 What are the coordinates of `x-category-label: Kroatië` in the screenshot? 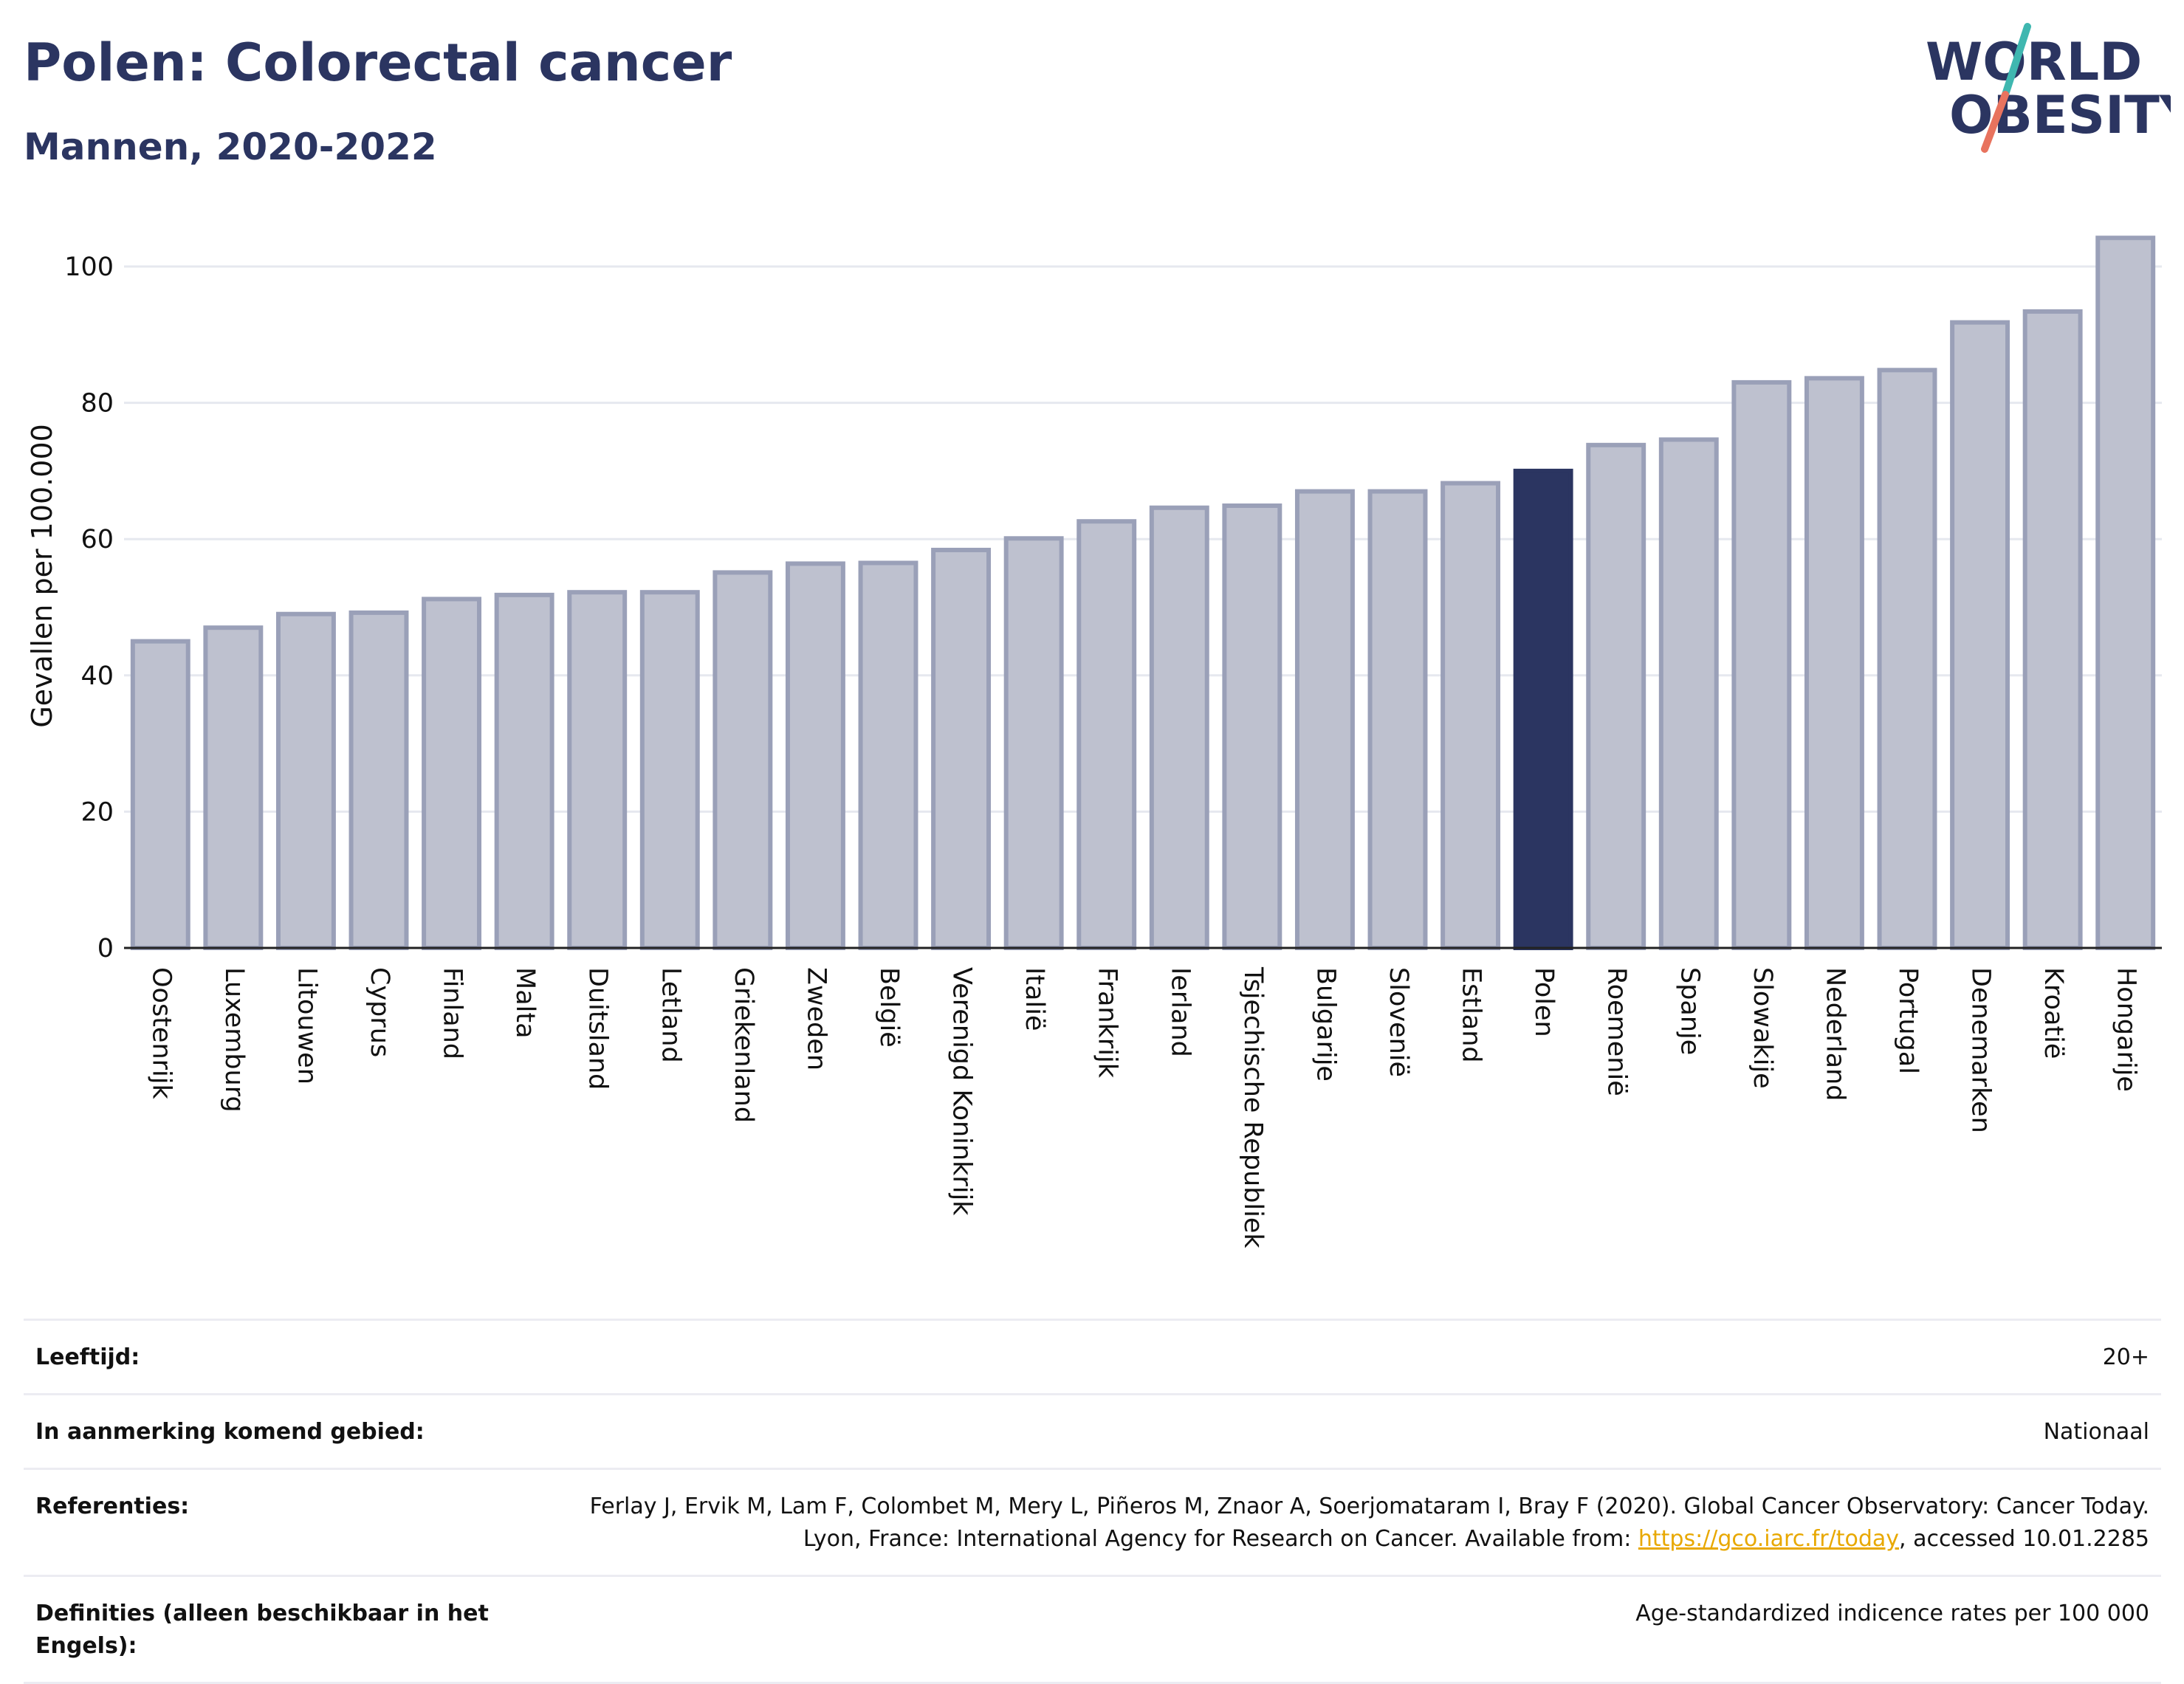 It's located at (2053, 1013).